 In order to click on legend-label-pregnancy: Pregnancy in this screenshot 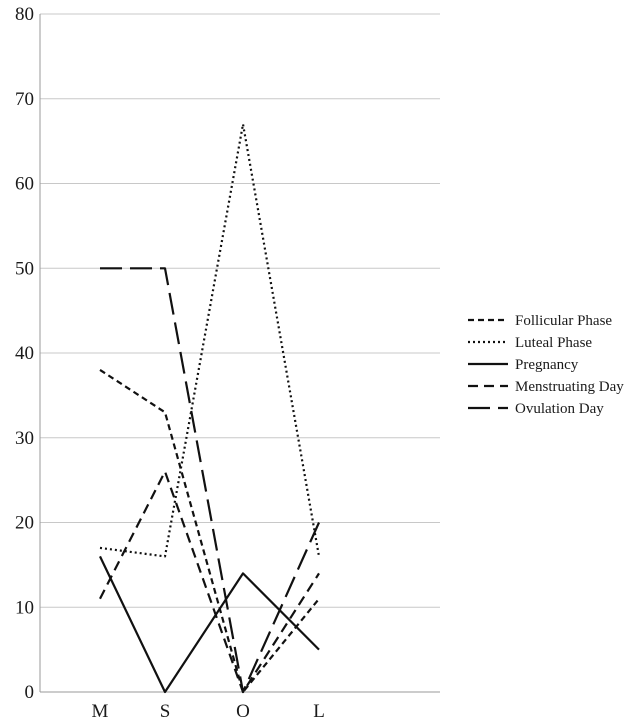, I will do `click(547, 365)`.